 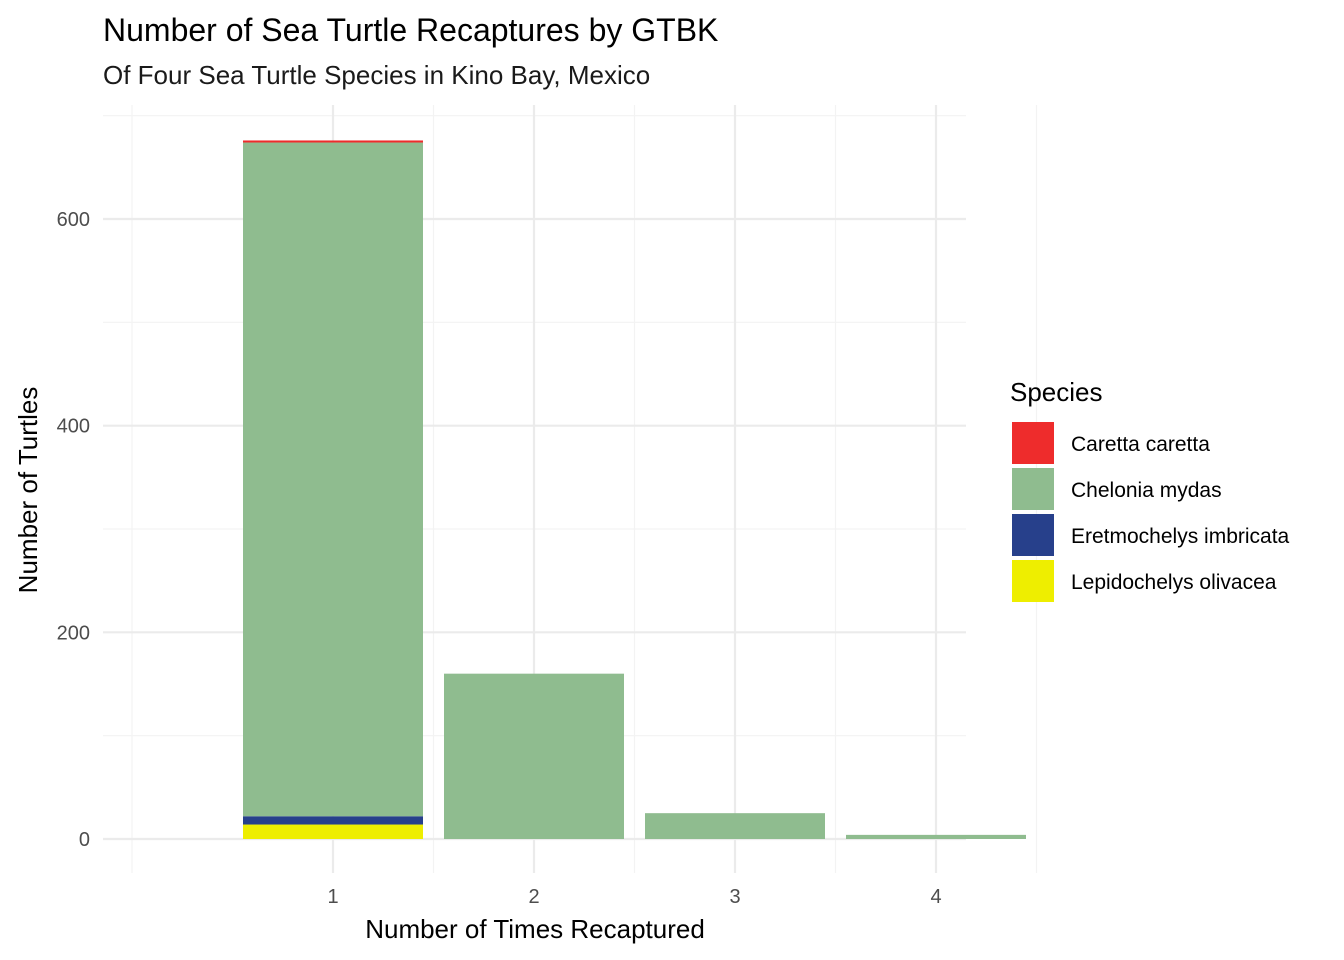 I want to click on legend-label: Eretmochelys imbricata, so click(x=1180, y=536).